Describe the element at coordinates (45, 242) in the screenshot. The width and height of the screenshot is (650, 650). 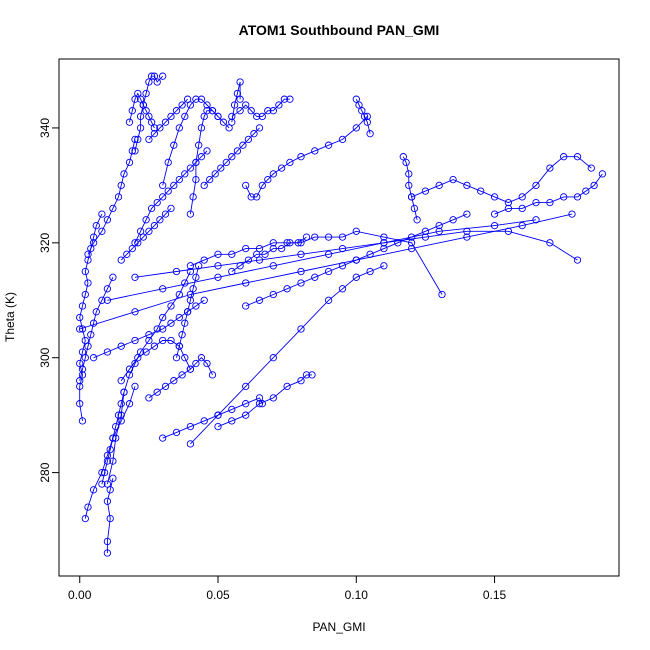
I see `y-tick-label: 320` at that location.